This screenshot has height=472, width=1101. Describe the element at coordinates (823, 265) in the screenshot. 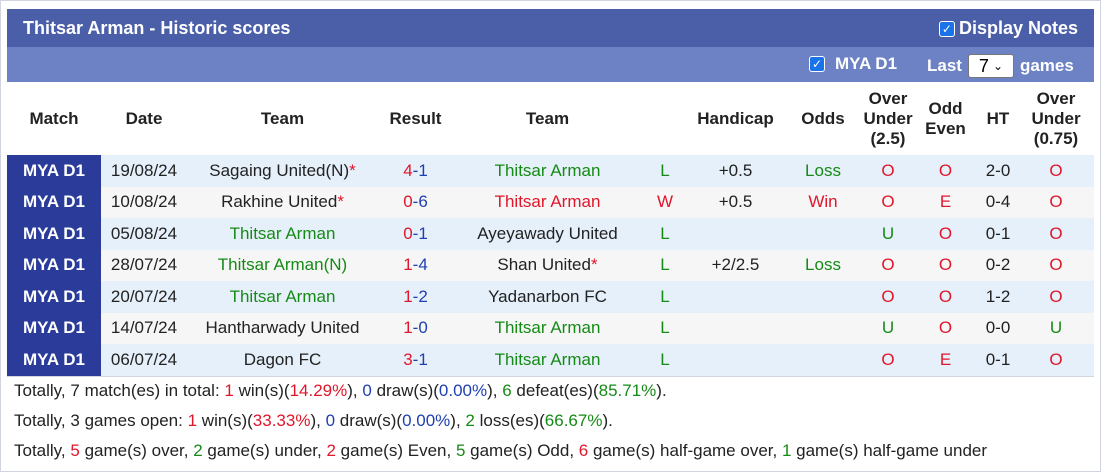

I see `odds-cell: Loss` at that location.